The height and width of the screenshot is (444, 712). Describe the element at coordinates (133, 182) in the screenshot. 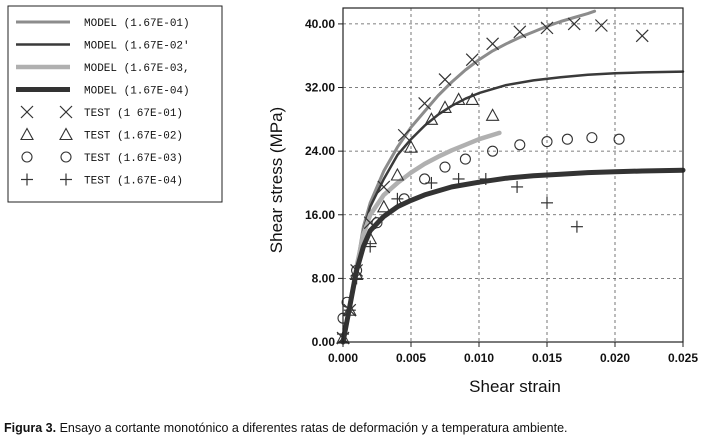

I see `legend-label: TEST (1.67E-04)` at that location.